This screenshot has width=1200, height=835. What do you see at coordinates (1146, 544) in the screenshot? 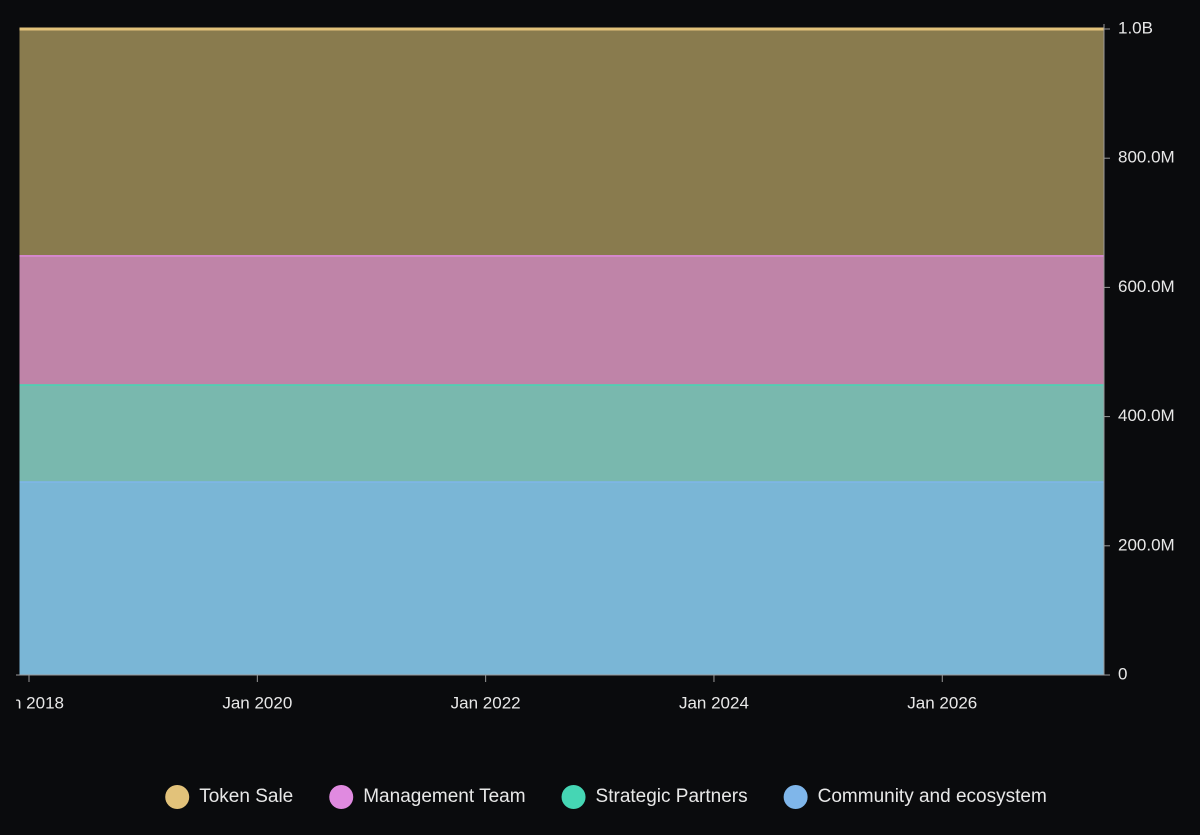
I see `y-tick-label: 200.0M` at bounding box center [1146, 544].